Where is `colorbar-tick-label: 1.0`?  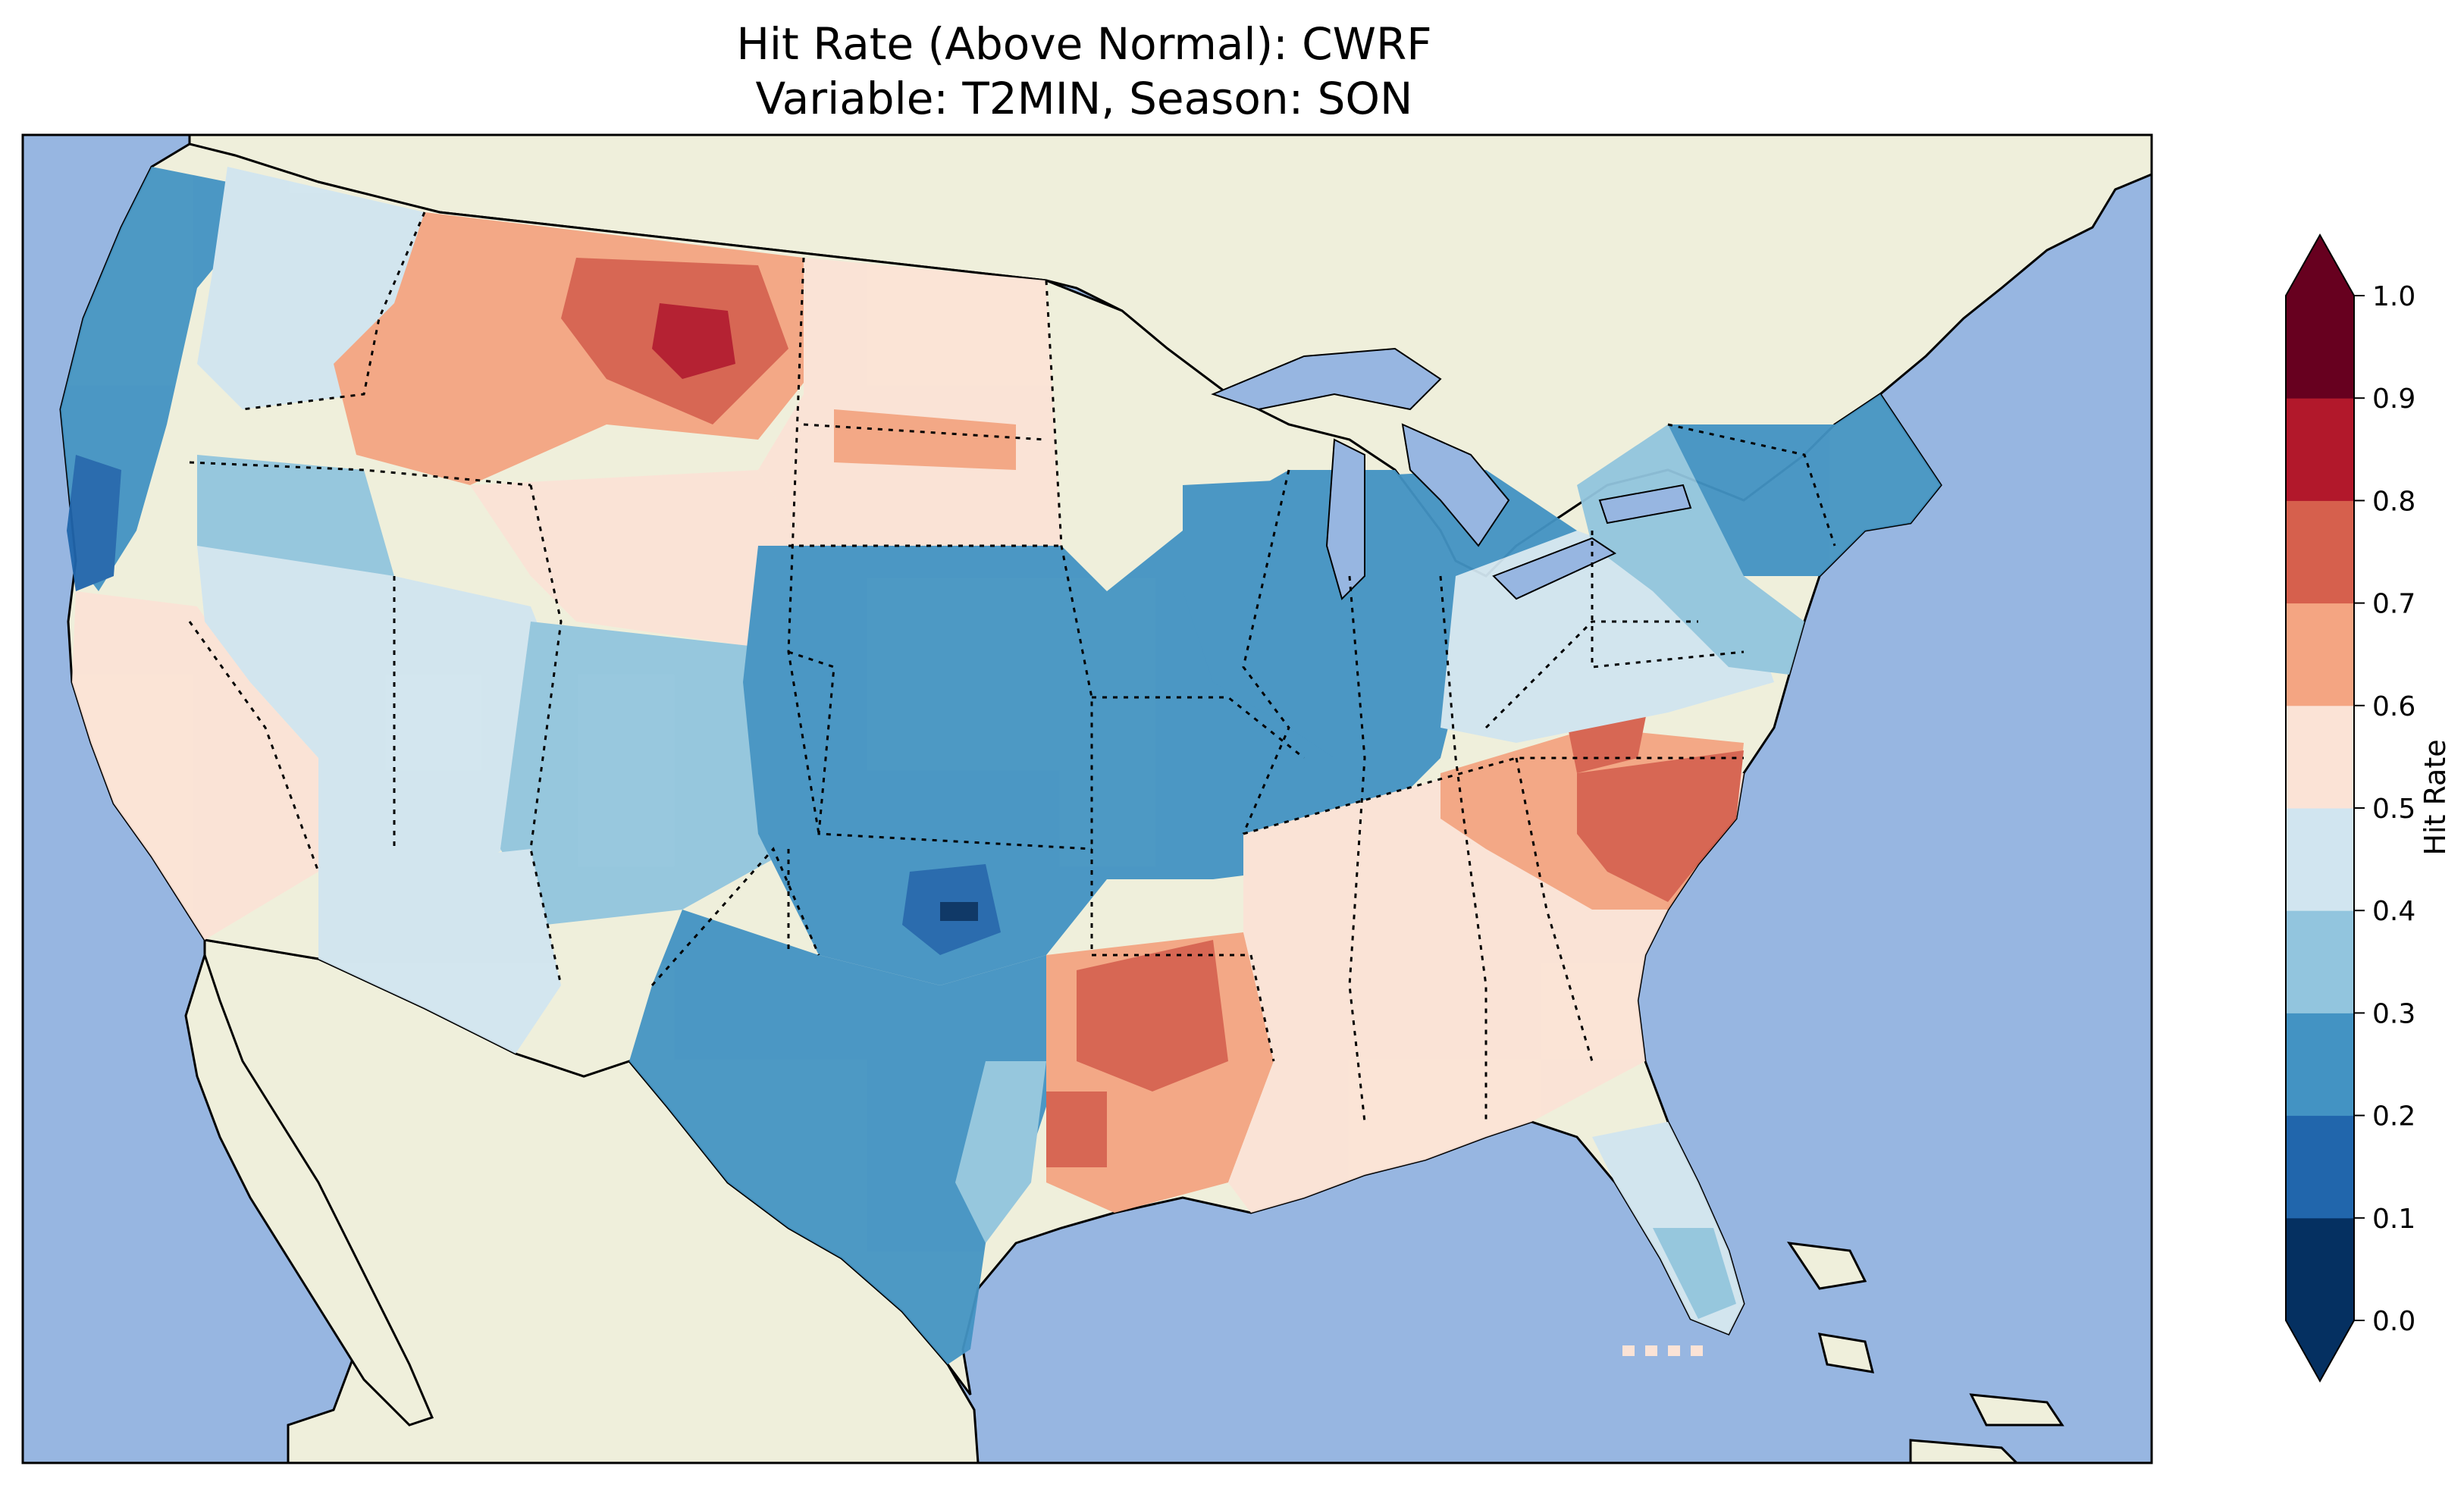 colorbar-tick-label: 1.0 is located at coordinates (2394, 296).